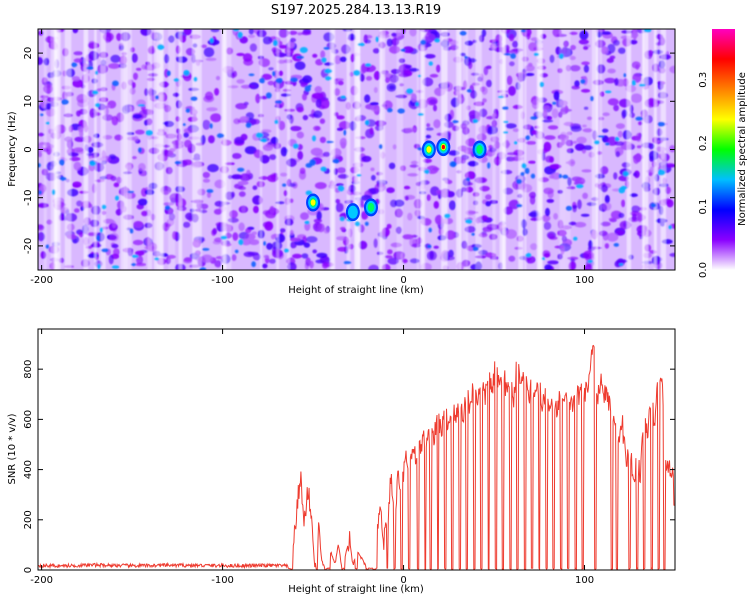 This screenshot has height=600, width=750. Describe the element at coordinates (703, 207) in the screenshot. I see `colorbar-tick-label: 0.1` at that location.